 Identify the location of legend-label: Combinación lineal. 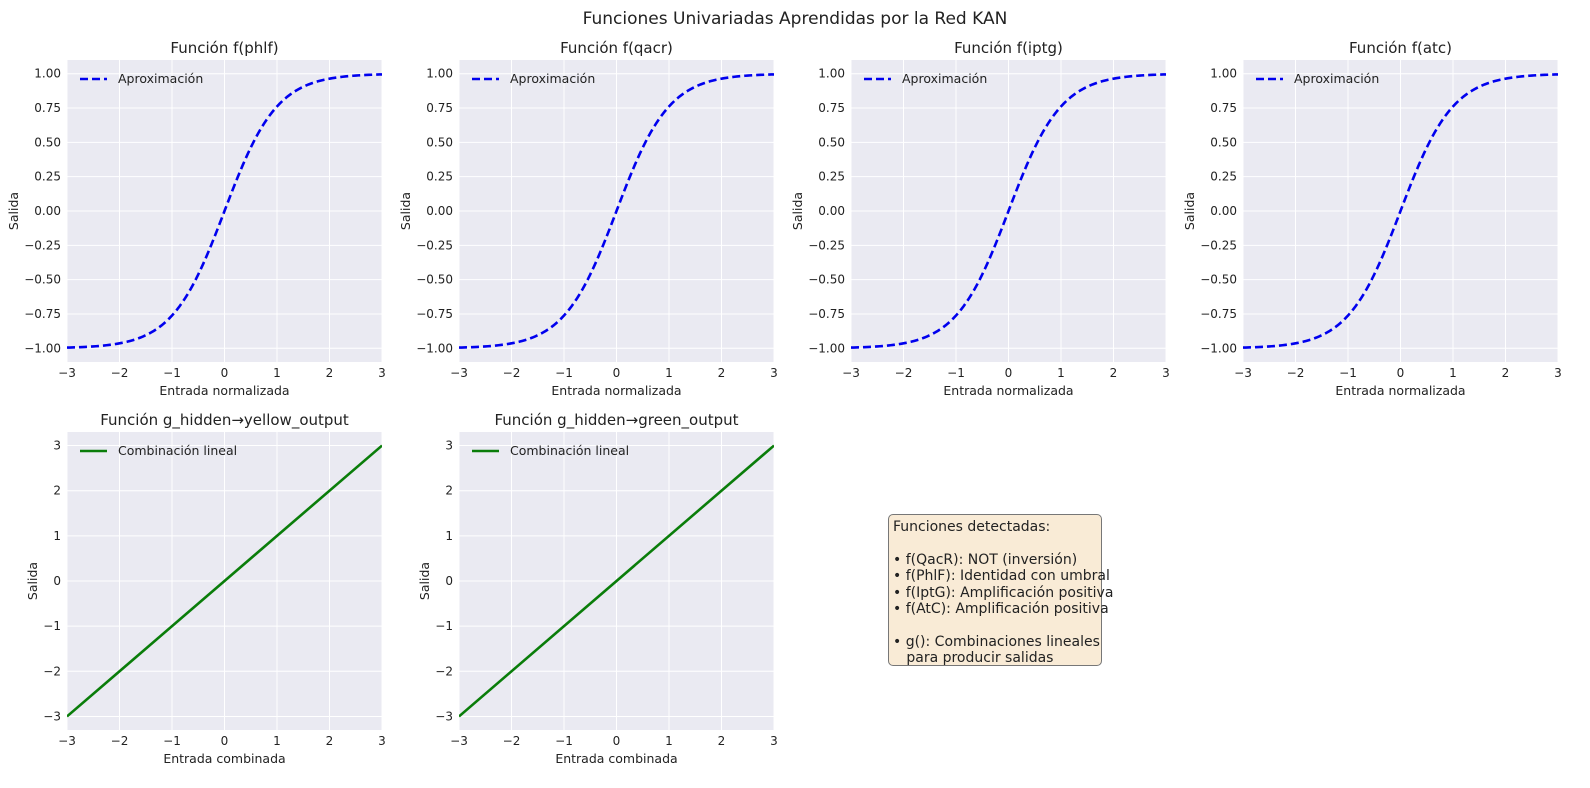
(177, 450).